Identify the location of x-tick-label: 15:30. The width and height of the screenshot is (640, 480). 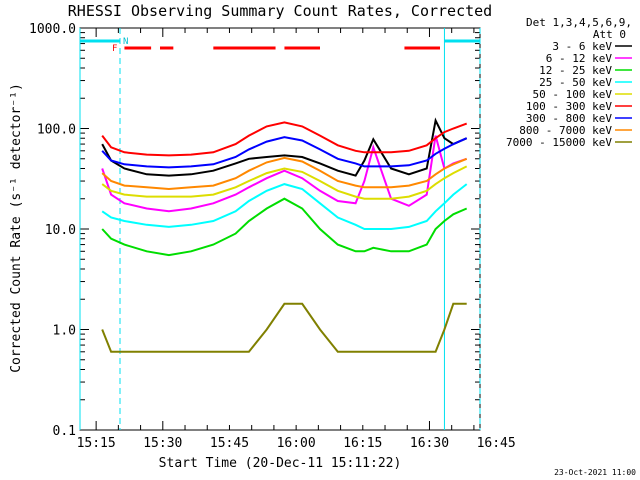
(162, 443).